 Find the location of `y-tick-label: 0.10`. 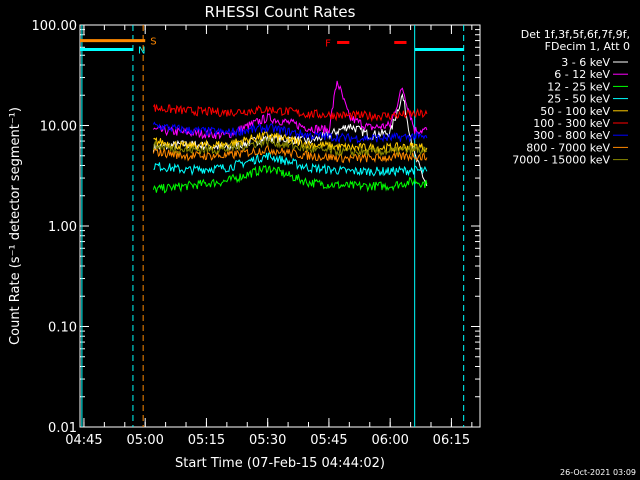

y-tick-label: 0.10 is located at coordinates (62, 328).